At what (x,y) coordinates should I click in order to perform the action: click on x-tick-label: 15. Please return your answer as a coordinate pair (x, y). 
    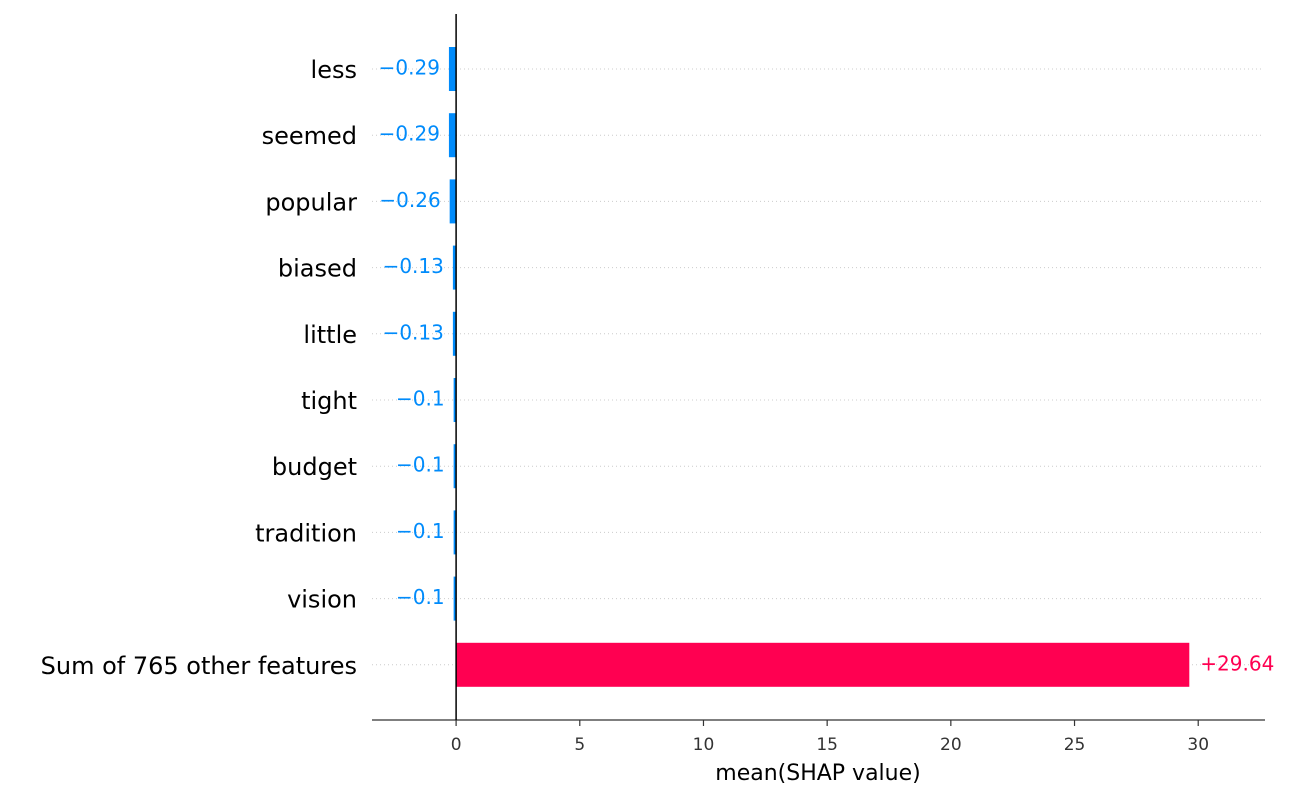
    Looking at the image, I should click on (827, 745).